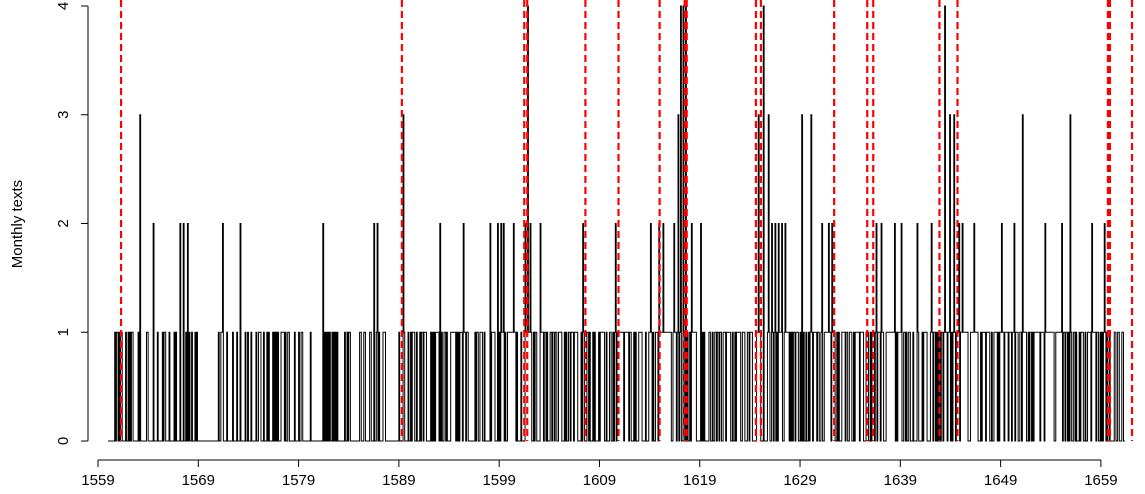 Image resolution: width=1145 pixels, height=494 pixels. What do you see at coordinates (298, 480) in the screenshot?
I see `x-tick-label: 1579` at bounding box center [298, 480].